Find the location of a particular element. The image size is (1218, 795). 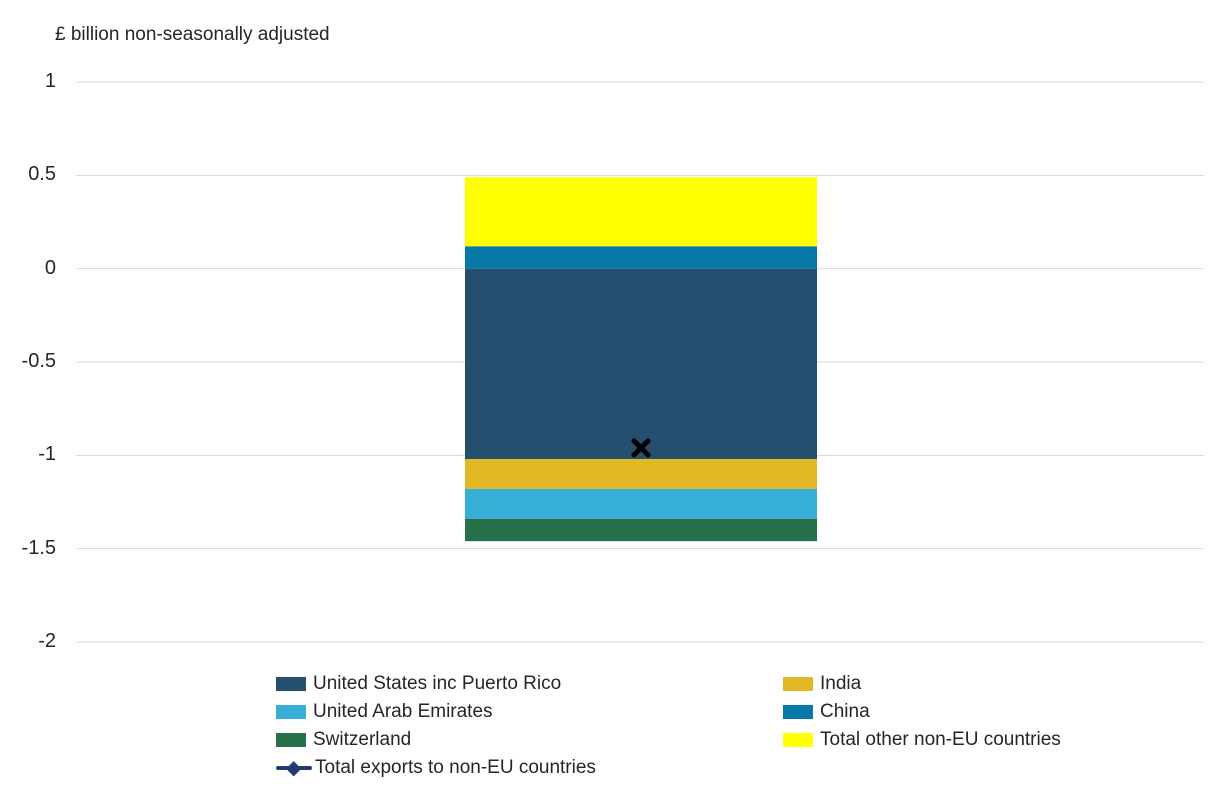

legend-item-united-states: United States inc Puerto Rico is located at coordinates (418, 684).